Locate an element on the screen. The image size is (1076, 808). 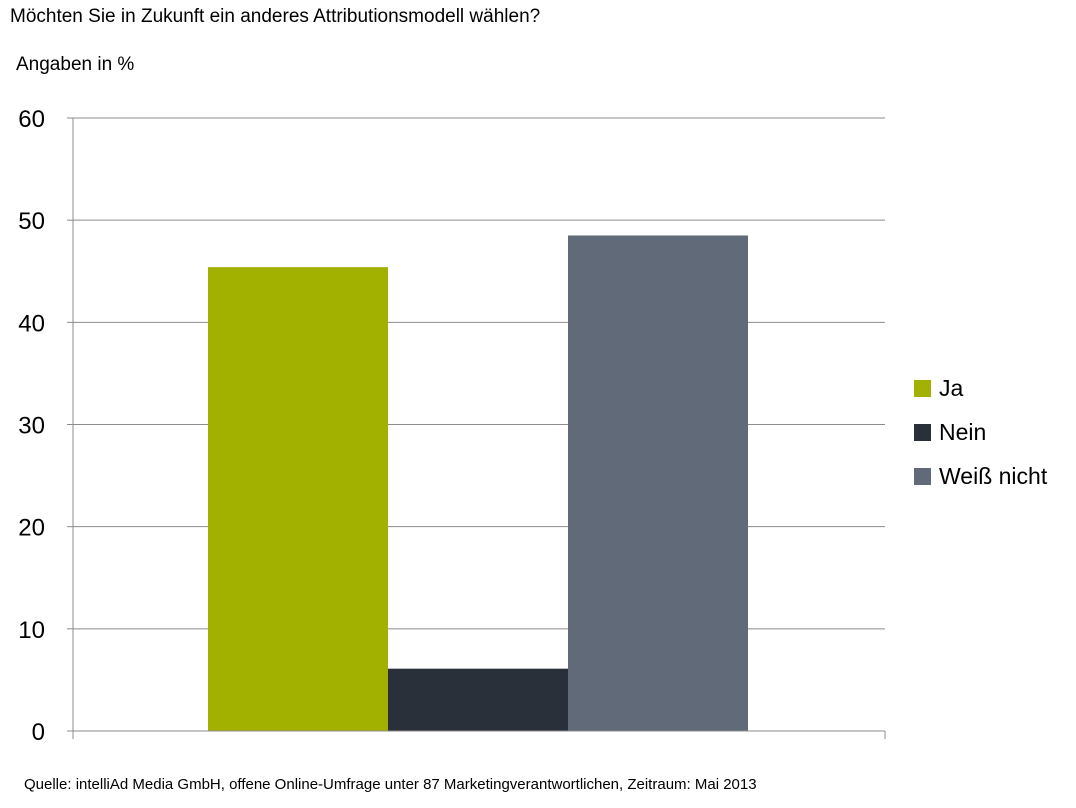
y-tick-label-10: 10 is located at coordinates (31, 630).